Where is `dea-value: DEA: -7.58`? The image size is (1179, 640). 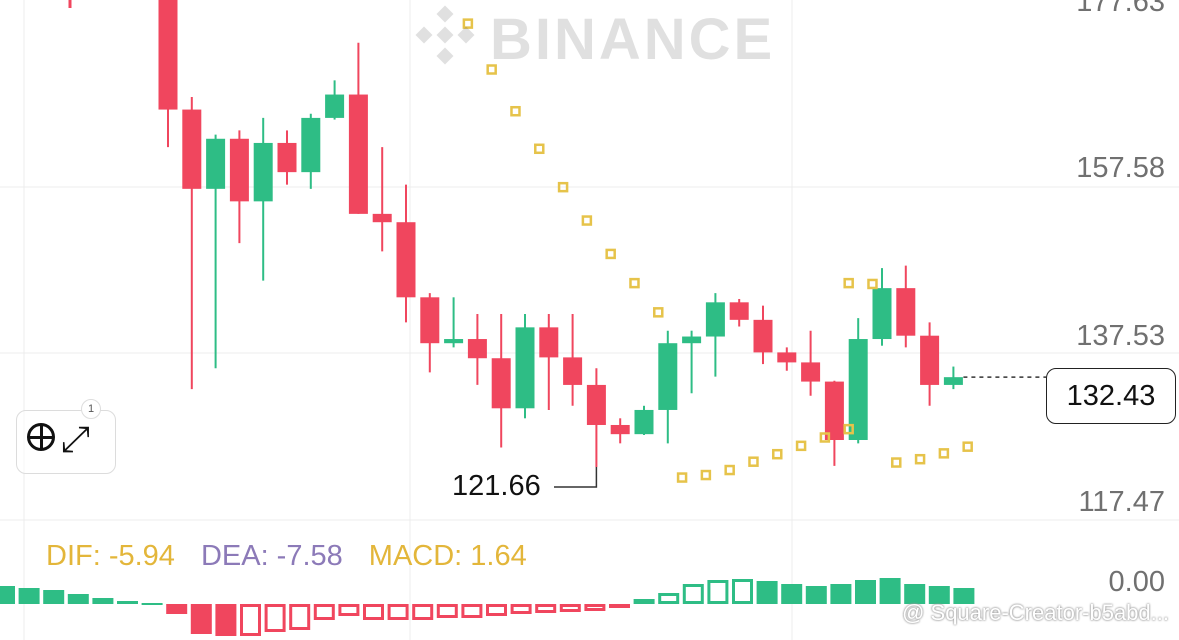 dea-value: DEA: -7.58 is located at coordinates (271, 556).